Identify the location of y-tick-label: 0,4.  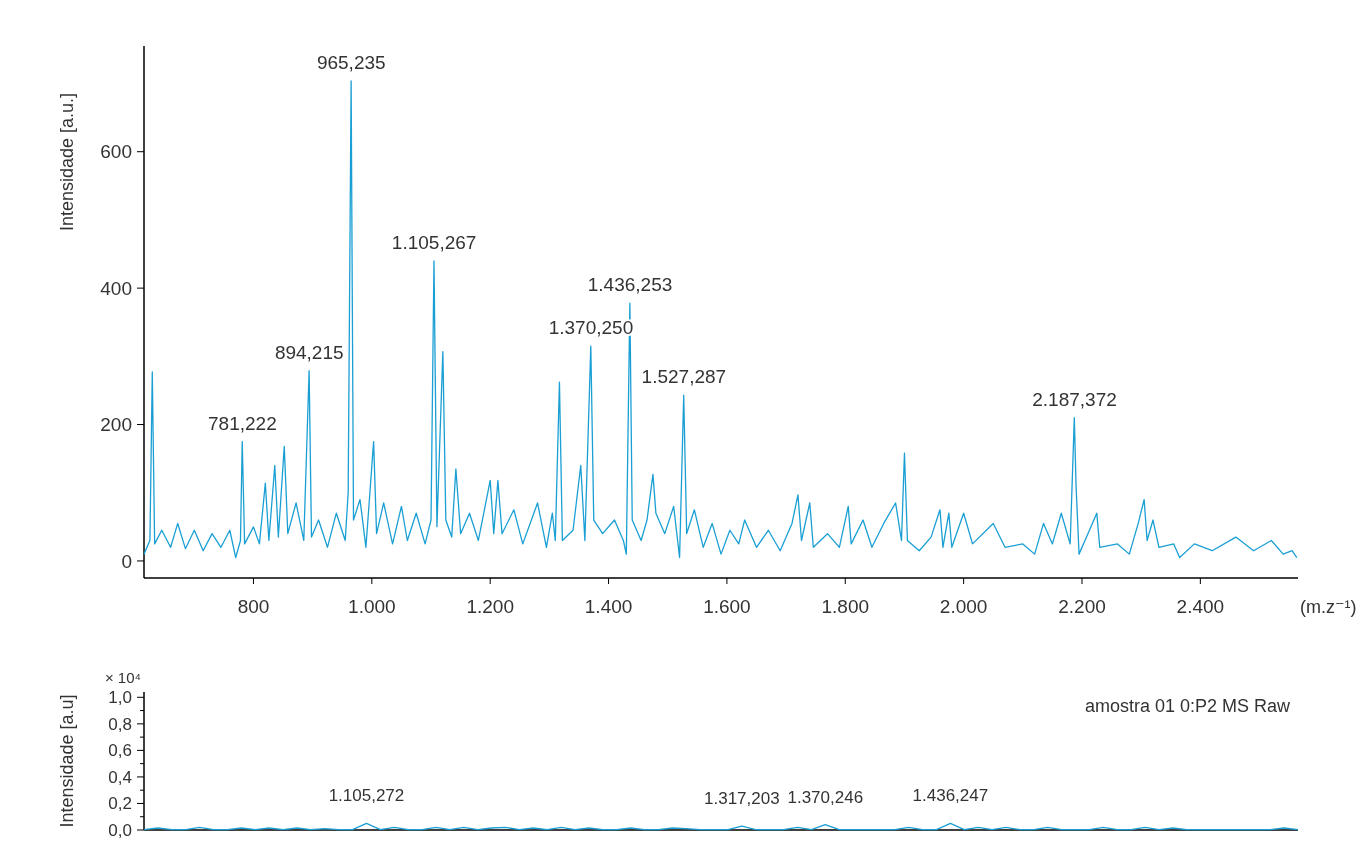
(120, 777).